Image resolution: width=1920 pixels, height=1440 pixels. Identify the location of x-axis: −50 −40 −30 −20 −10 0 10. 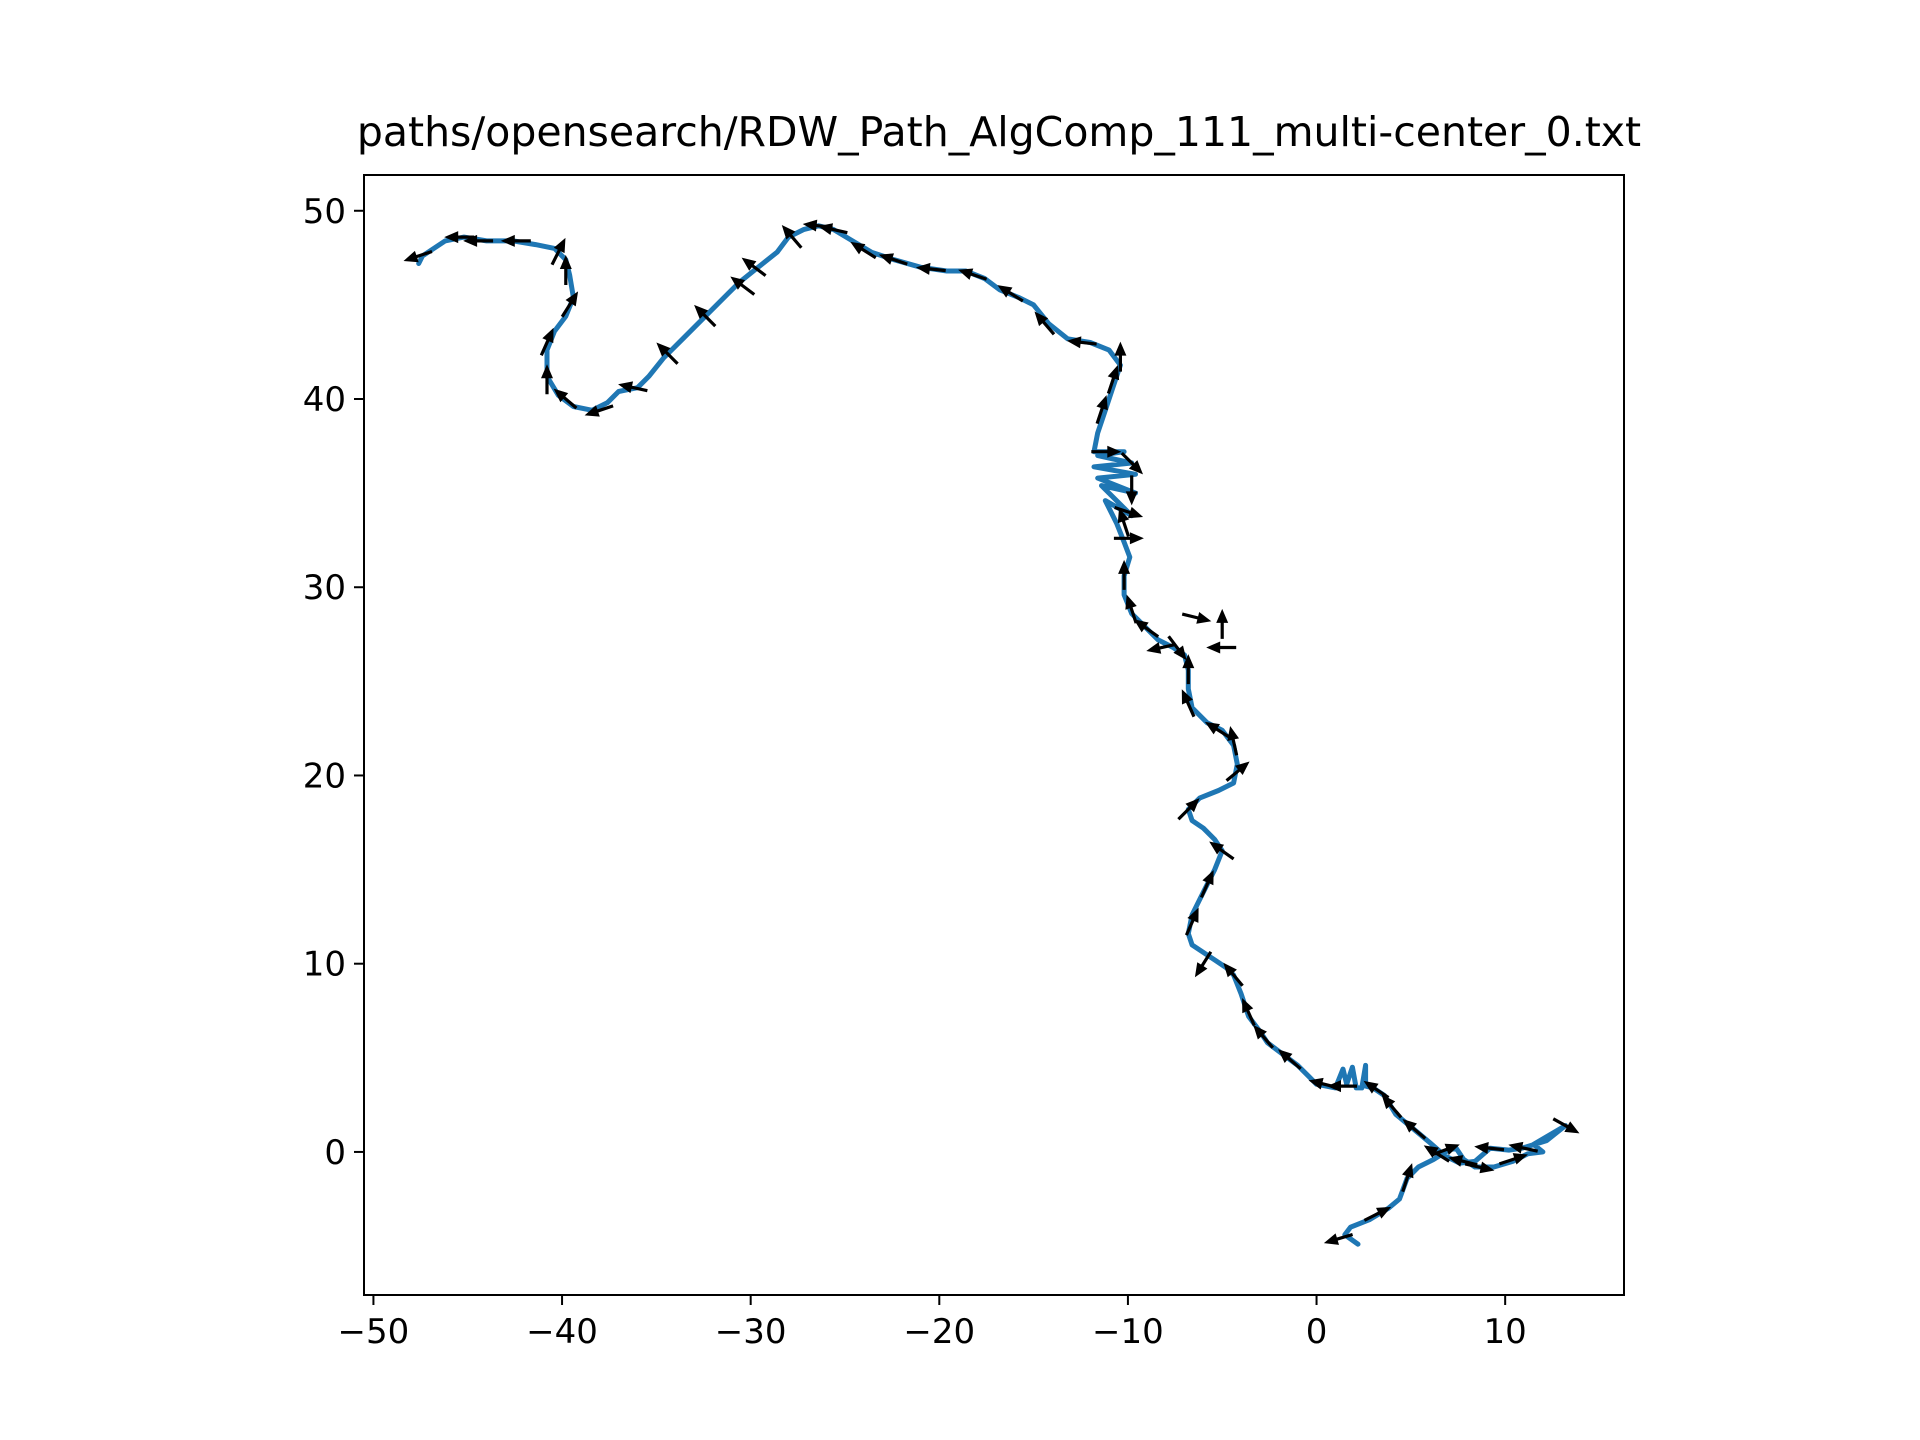
(932, 1323).